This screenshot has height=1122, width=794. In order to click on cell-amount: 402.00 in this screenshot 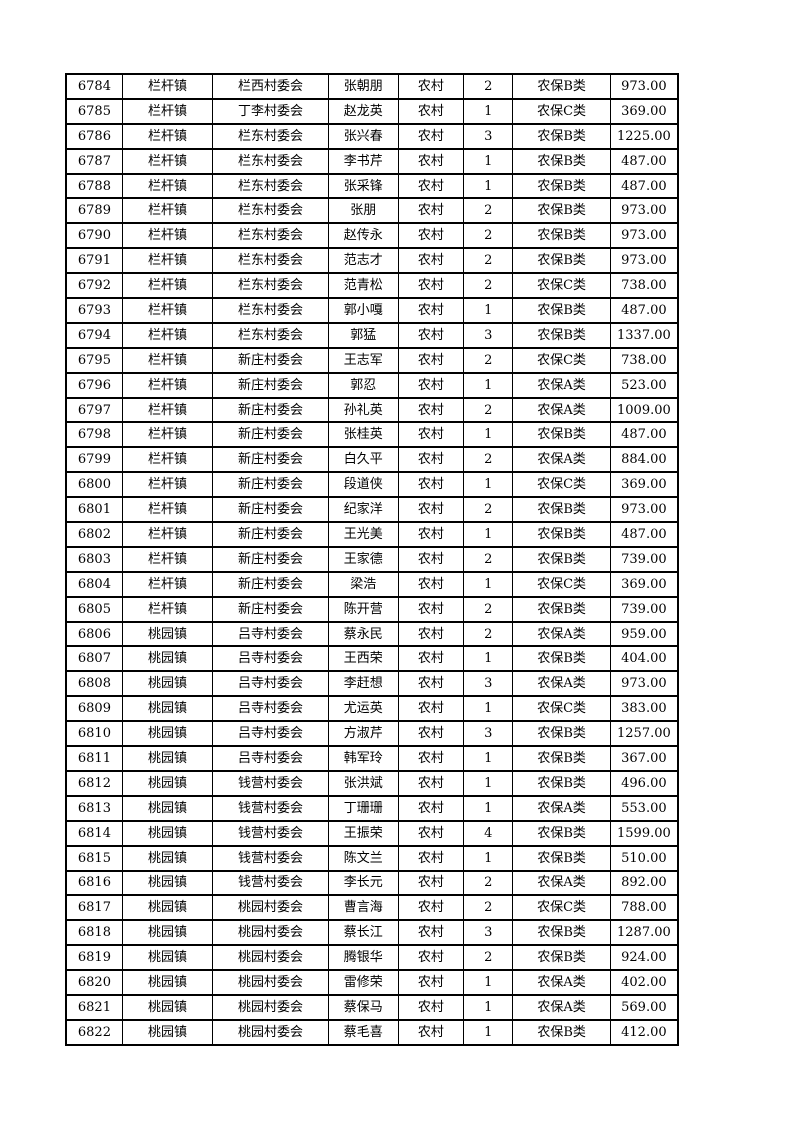, I will do `click(644, 982)`.